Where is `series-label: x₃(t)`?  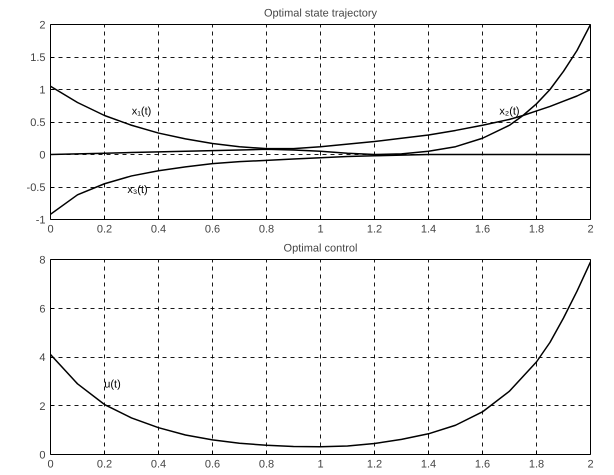
series-label: x₃(t) is located at coordinates (137, 190).